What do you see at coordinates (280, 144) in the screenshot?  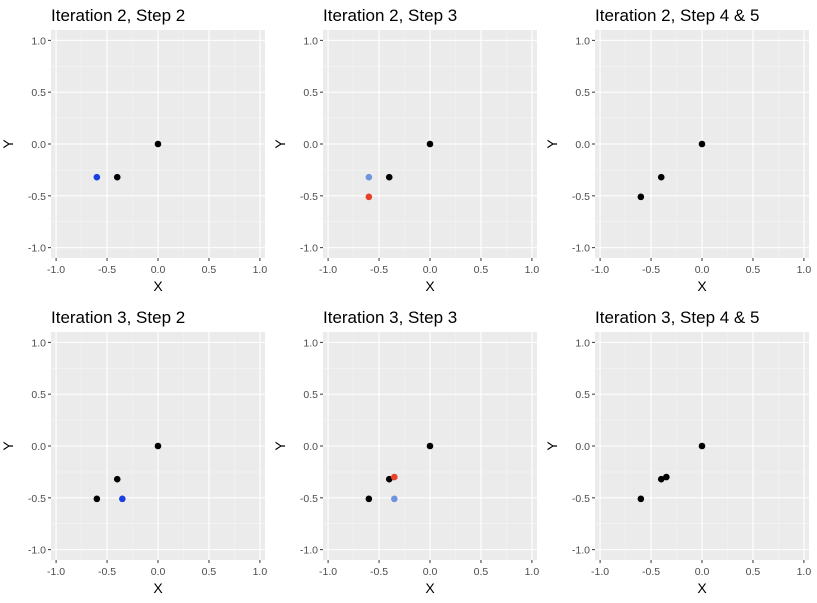 I see `chart-2-y-axis-title: Y` at bounding box center [280, 144].